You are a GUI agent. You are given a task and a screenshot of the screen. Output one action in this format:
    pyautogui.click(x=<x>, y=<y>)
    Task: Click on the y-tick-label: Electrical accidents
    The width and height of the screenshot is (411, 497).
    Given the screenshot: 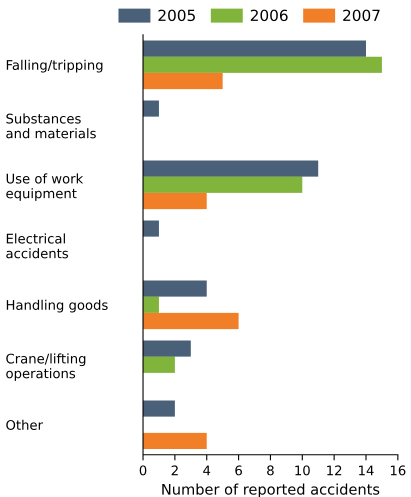 What is the action you would take?
    pyautogui.click(x=37, y=245)
    